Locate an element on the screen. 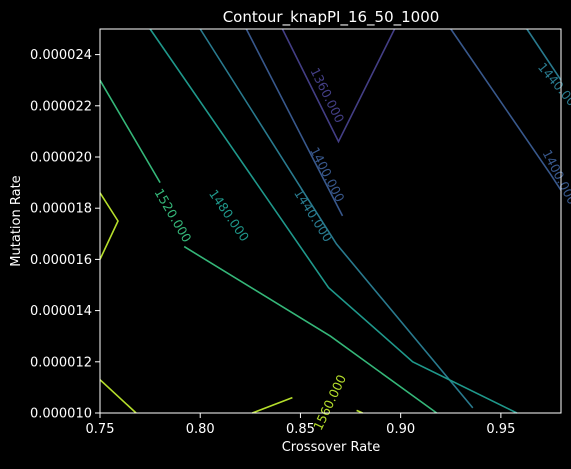 This screenshot has width=571, height=469. x-tick-label: 0.95 is located at coordinates (500, 429).